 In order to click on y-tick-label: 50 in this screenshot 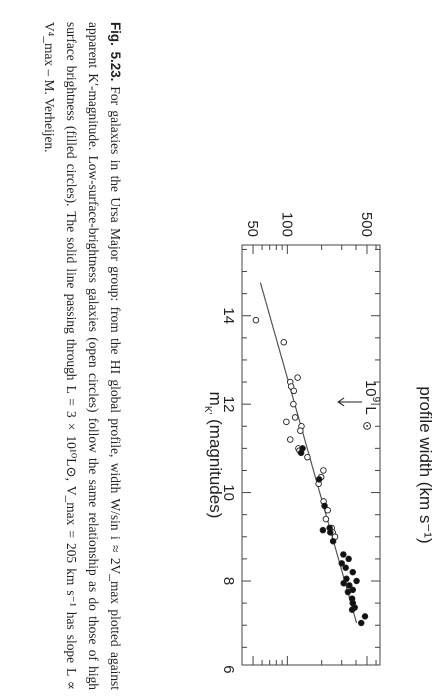, I will do `click(252, 228)`.